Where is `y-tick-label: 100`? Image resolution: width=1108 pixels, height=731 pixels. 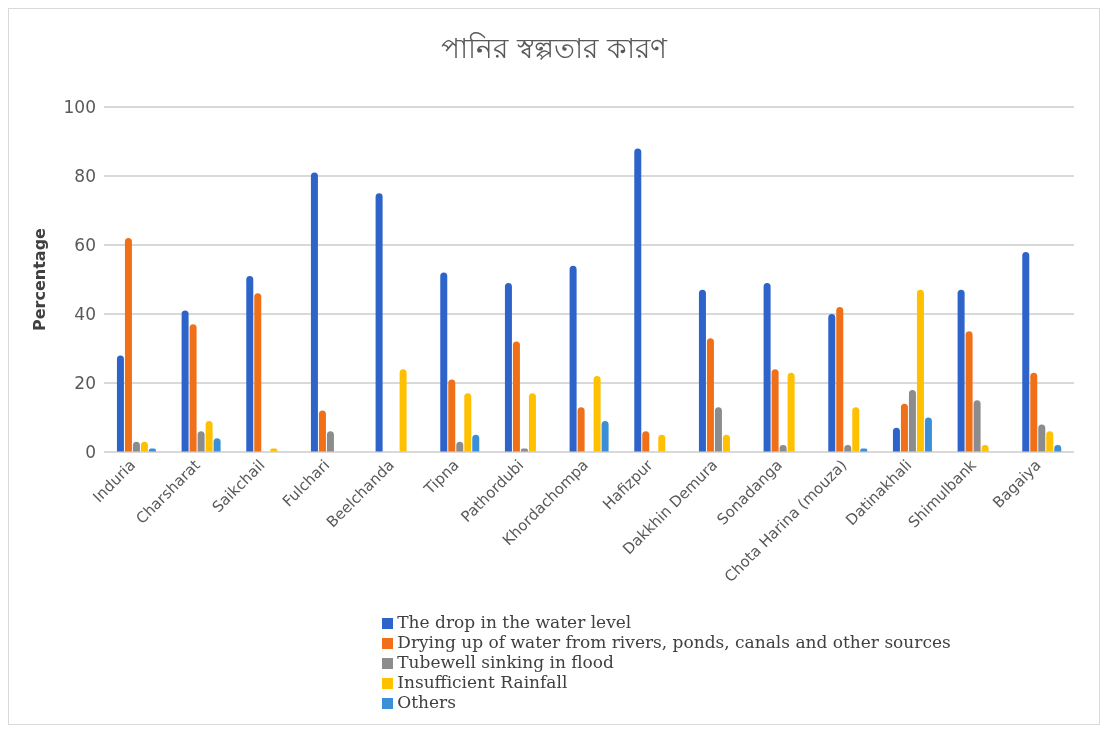
y-tick-label: 100 is located at coordinates (79, 107).